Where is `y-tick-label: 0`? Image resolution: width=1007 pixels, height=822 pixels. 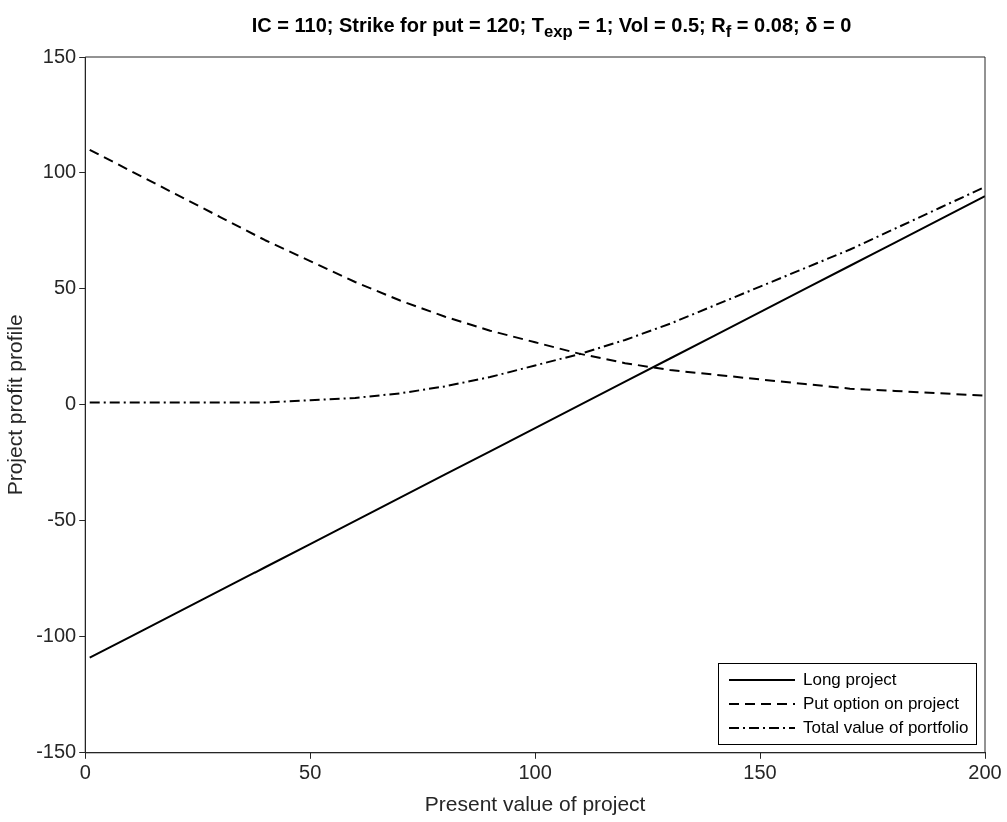 y-tick-label: 0 is located at coordinates (71, 403).